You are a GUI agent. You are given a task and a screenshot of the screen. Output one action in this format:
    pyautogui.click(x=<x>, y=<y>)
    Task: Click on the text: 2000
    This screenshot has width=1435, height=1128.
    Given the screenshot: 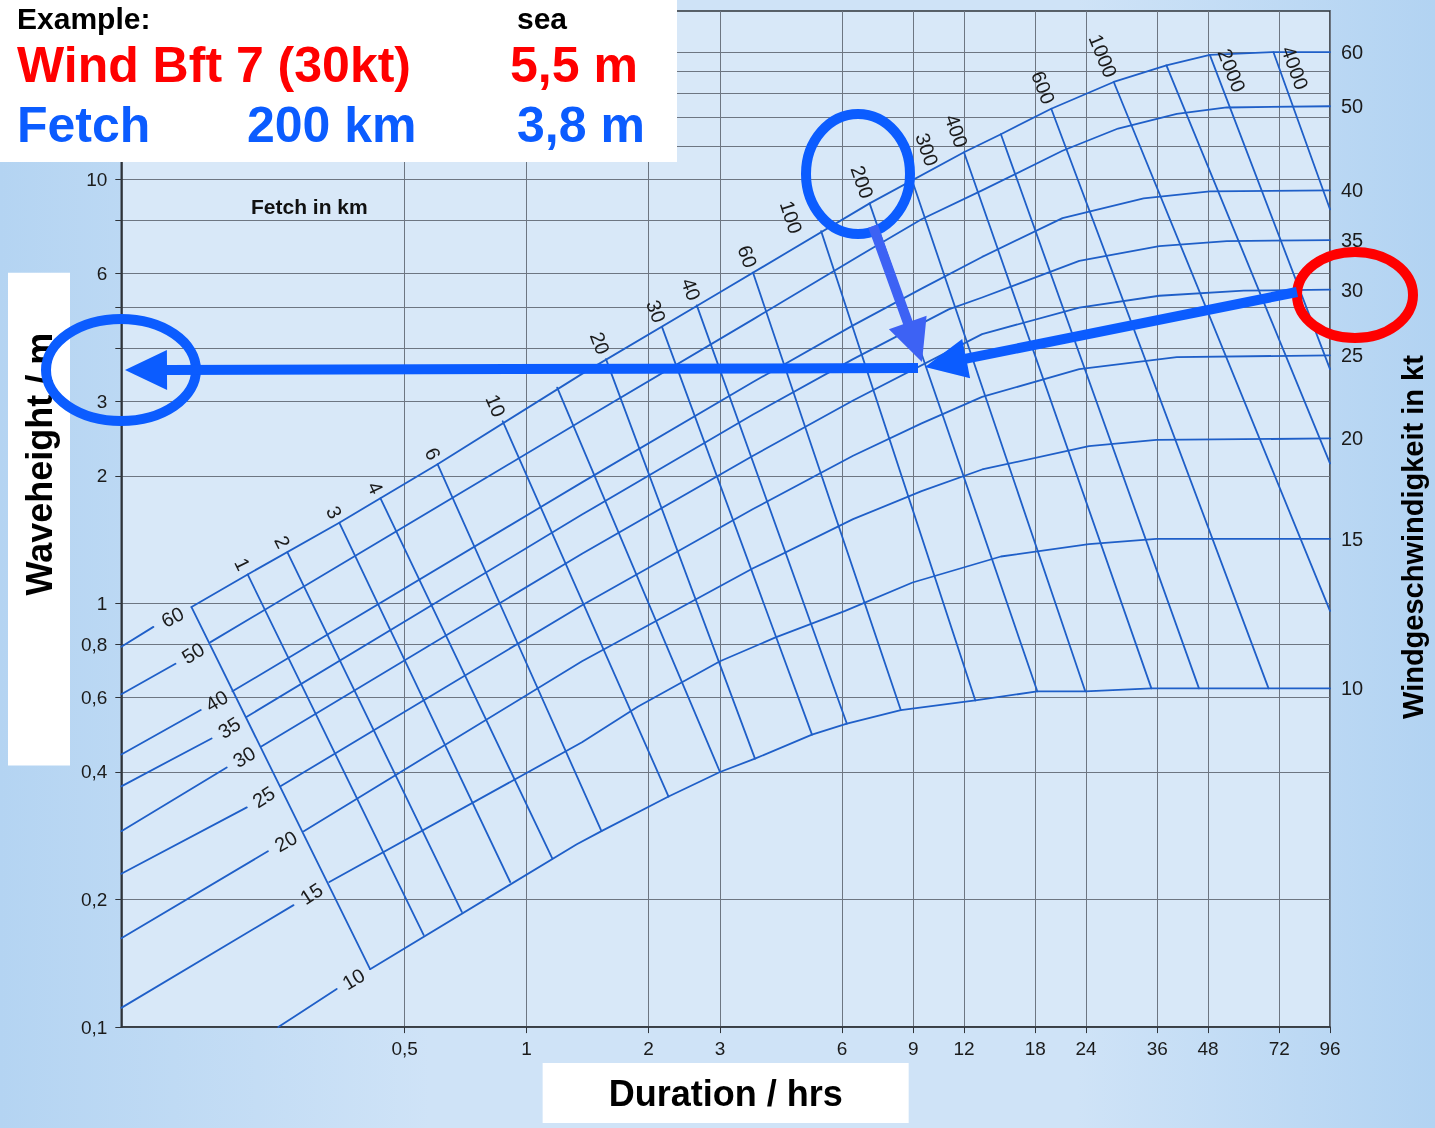 What is the action you would take?
    pyautogui.click(x=1231, y=70)
    